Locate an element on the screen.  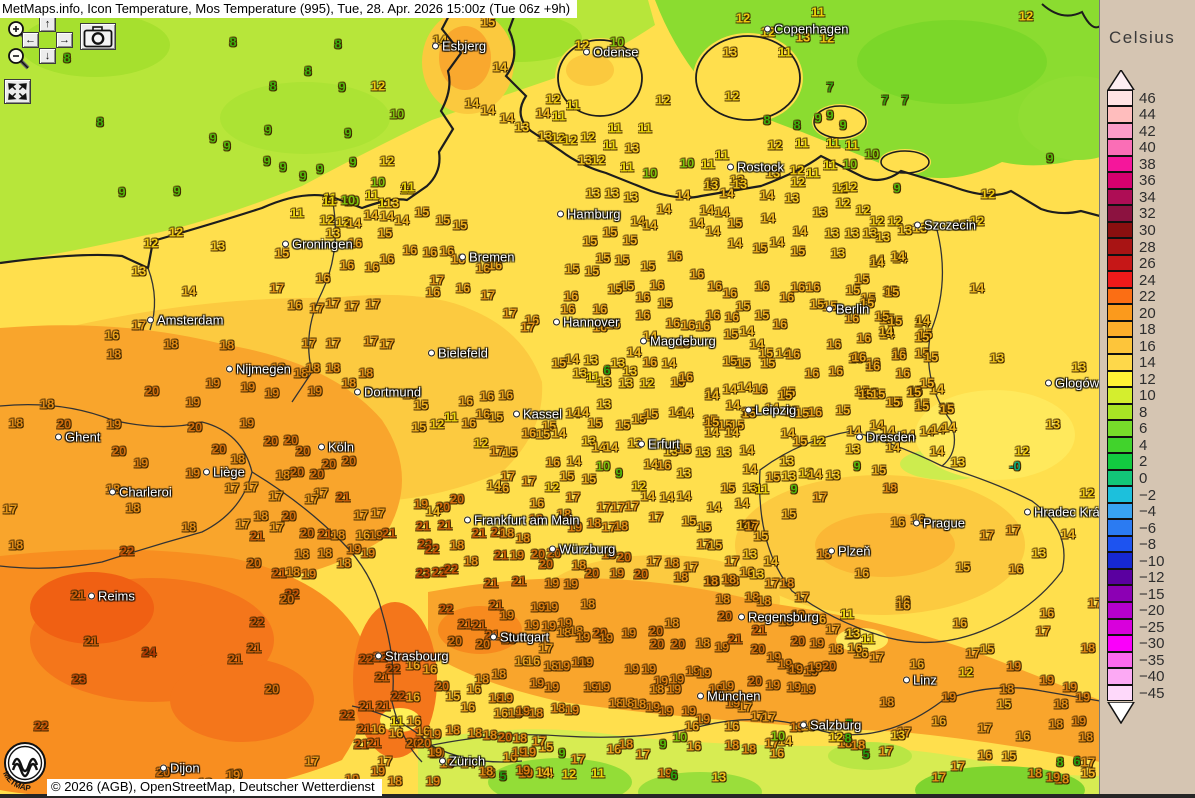
city-label: Erfurt is located at coordinates (659, 444).